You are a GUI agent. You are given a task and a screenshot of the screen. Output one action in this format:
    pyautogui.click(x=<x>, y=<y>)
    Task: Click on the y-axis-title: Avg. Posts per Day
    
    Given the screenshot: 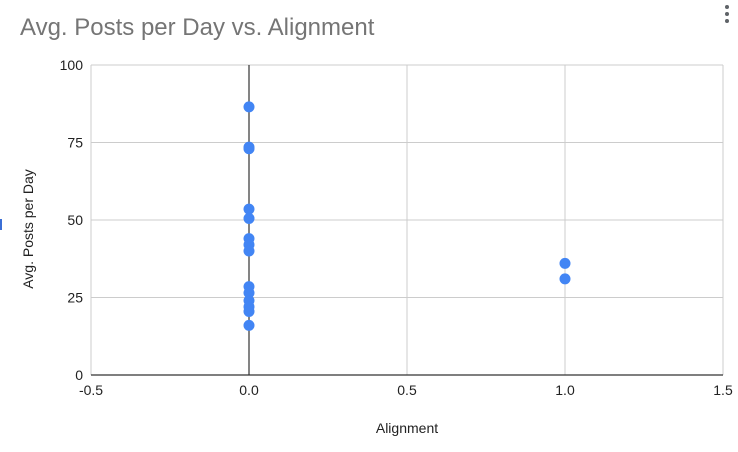 What is the action you would take?
    pyautogui.click(x=28, y=229)
    